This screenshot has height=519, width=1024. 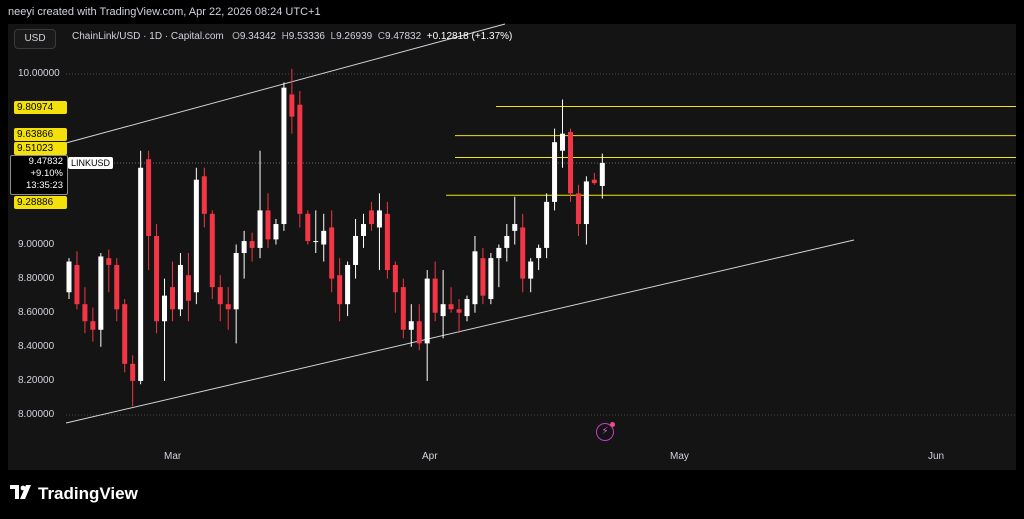 What do you see at coordinates (40, 134) in the screenshot?
I see `level-tag: 9.63866` at bounding box center [40, 134].